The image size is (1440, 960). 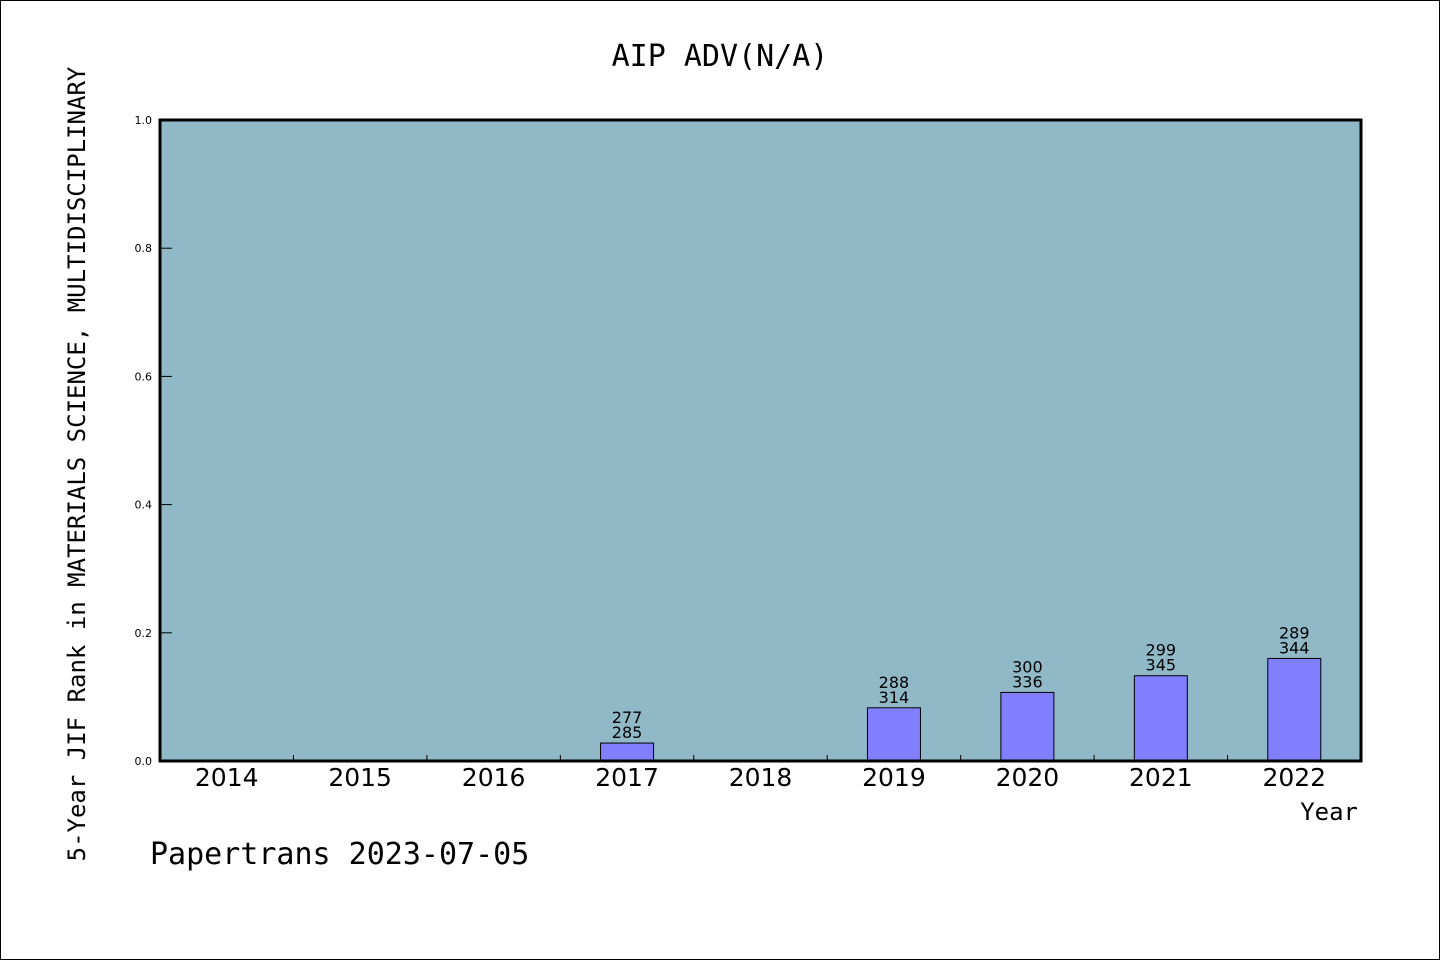 What do you see at coordinates (339, 854) in the screenshot?
I see `footer-watermark: Papertrans 2023-07-05` at bounding box center [339, 854].